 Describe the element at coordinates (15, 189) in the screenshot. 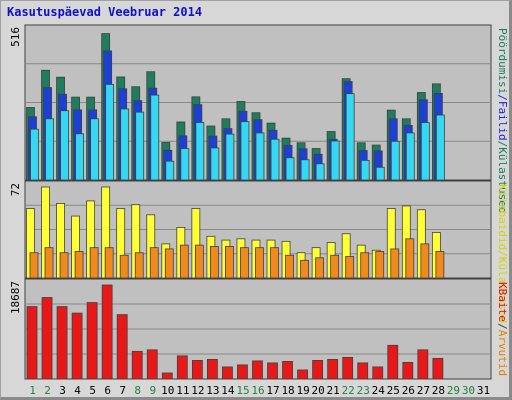

I see `panel-middle-ymax-label: 72` at that location.